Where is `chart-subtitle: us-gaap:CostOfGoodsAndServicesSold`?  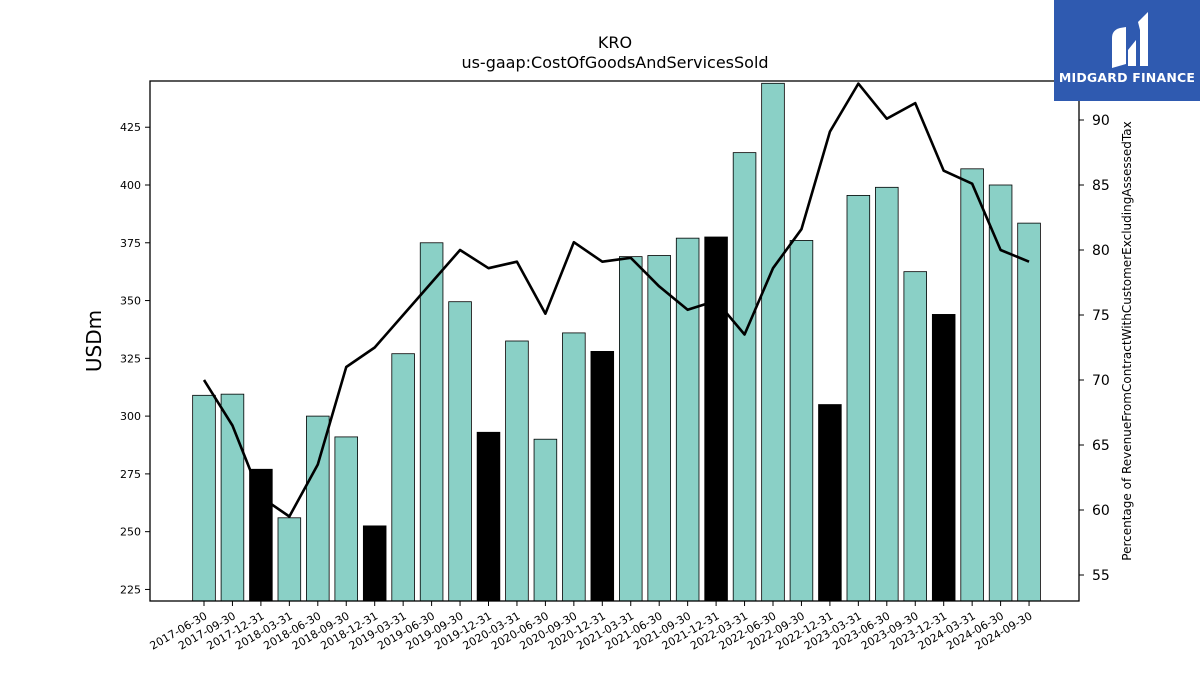
chart-subtitle: us-gaap:CostOfGoodsAndServicesSold is located at coordinates (614, 62).